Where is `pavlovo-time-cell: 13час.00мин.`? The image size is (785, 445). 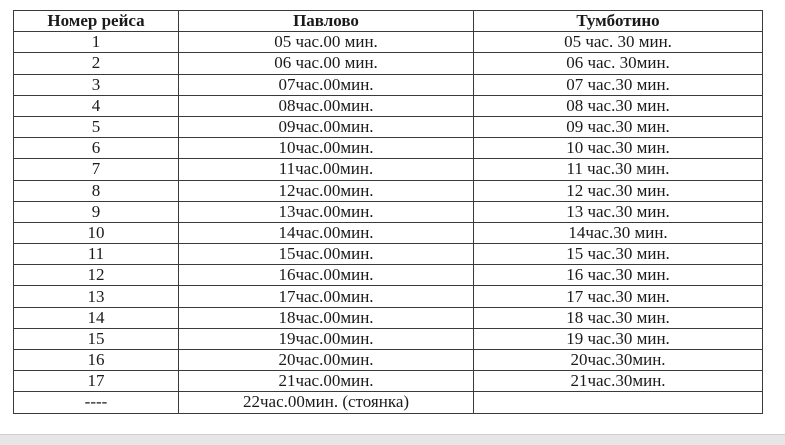
pavlovo-time-cell: 13час.00мин. is located at coordinates (326, 211).